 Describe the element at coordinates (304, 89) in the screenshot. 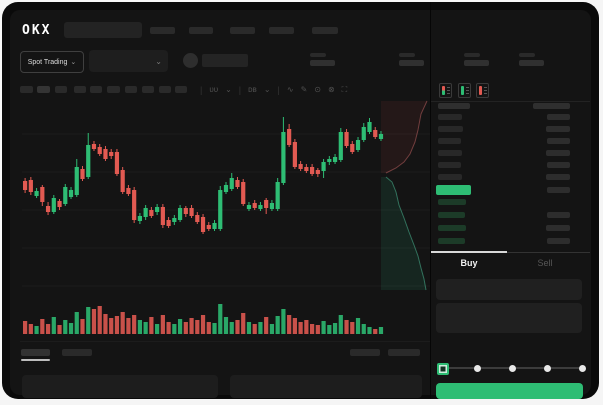

I see `draw-tool-icon: ✎` at that location.